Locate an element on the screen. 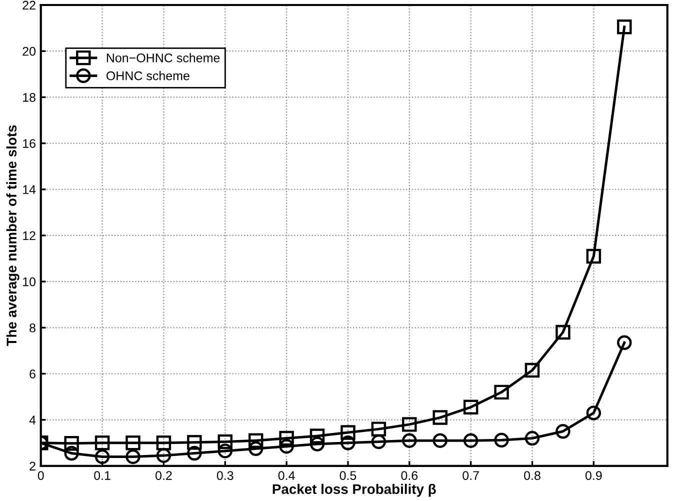 The height and width of the screenshot is (501, 681). y-tick-label: 6 is located at coordinates (33, 374).